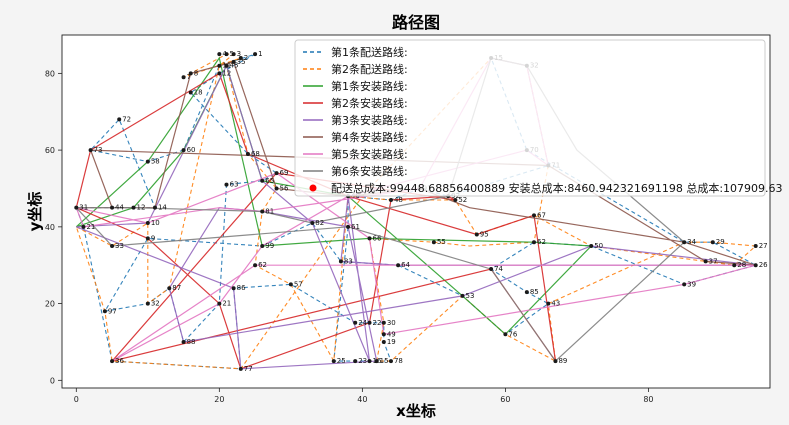 The width and height of the screenshot is (789, 425). Describe the element at coordinates (462, 200) in the screenshot. I see `node-label: 52` at that location.